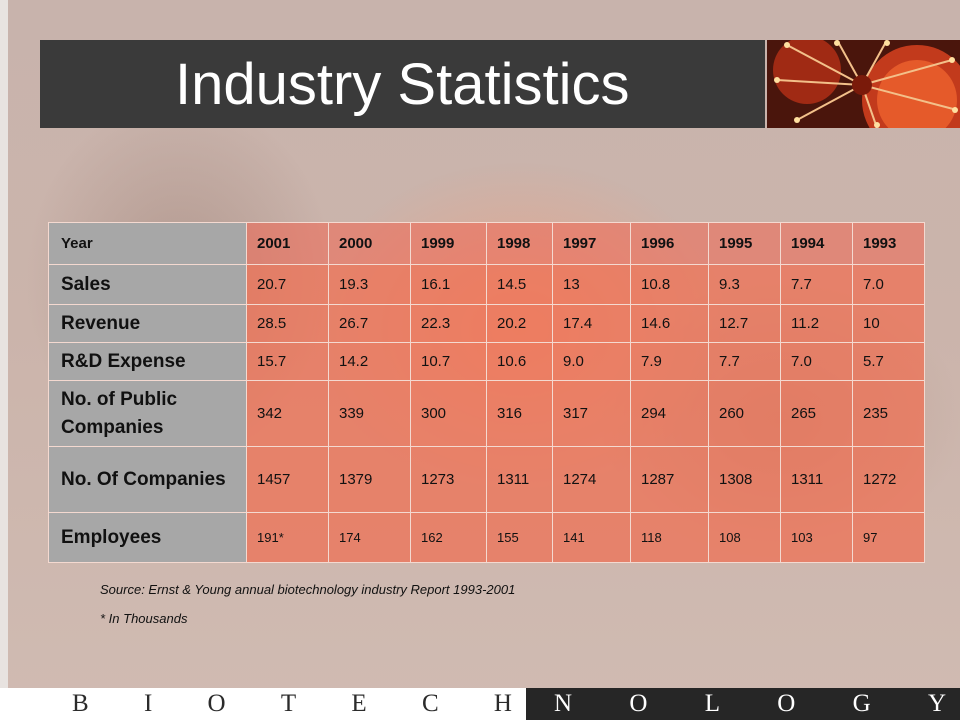 This screenshot has width=960, height=720. What do you see at coordinates (369, 284) in the screenshot?
I see `table-cell: 19.3` at bounding box center [369, 284].